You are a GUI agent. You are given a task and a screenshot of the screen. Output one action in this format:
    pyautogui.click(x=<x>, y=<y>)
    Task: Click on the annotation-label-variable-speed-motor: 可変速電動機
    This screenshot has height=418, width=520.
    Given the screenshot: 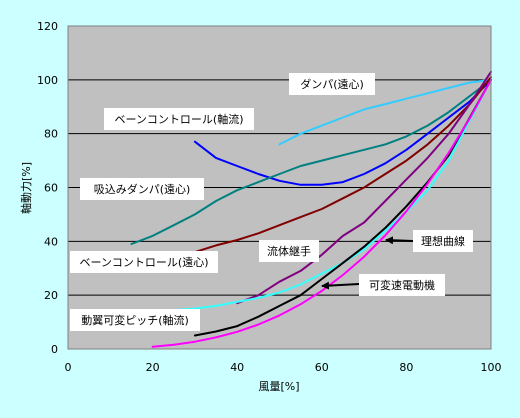 What is the action you would take?
    pyautogui.click(x=402, y=285)
    